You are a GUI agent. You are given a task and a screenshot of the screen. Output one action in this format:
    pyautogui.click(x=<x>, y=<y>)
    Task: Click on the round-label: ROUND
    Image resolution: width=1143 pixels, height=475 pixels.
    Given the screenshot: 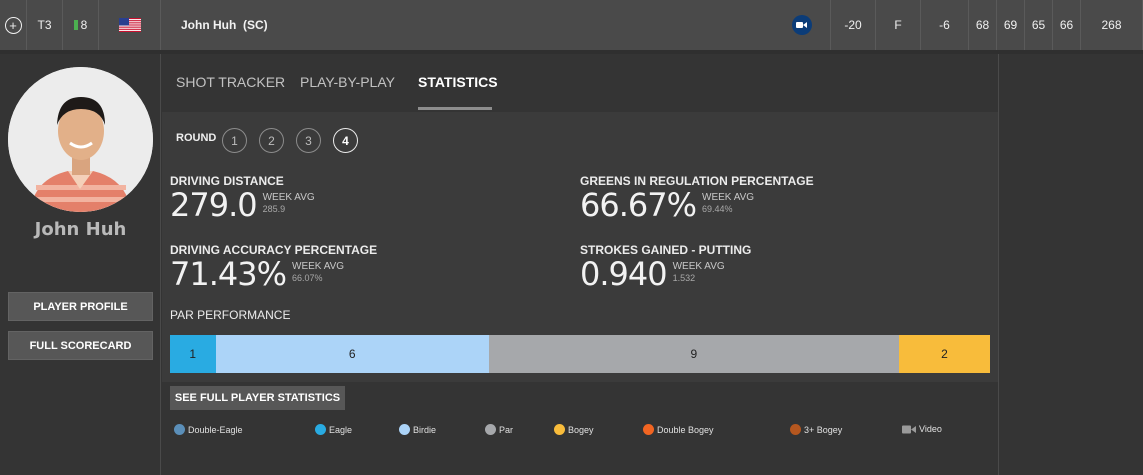 What is the action you would take?
    pyautogui.click(x=196, y=138)
    